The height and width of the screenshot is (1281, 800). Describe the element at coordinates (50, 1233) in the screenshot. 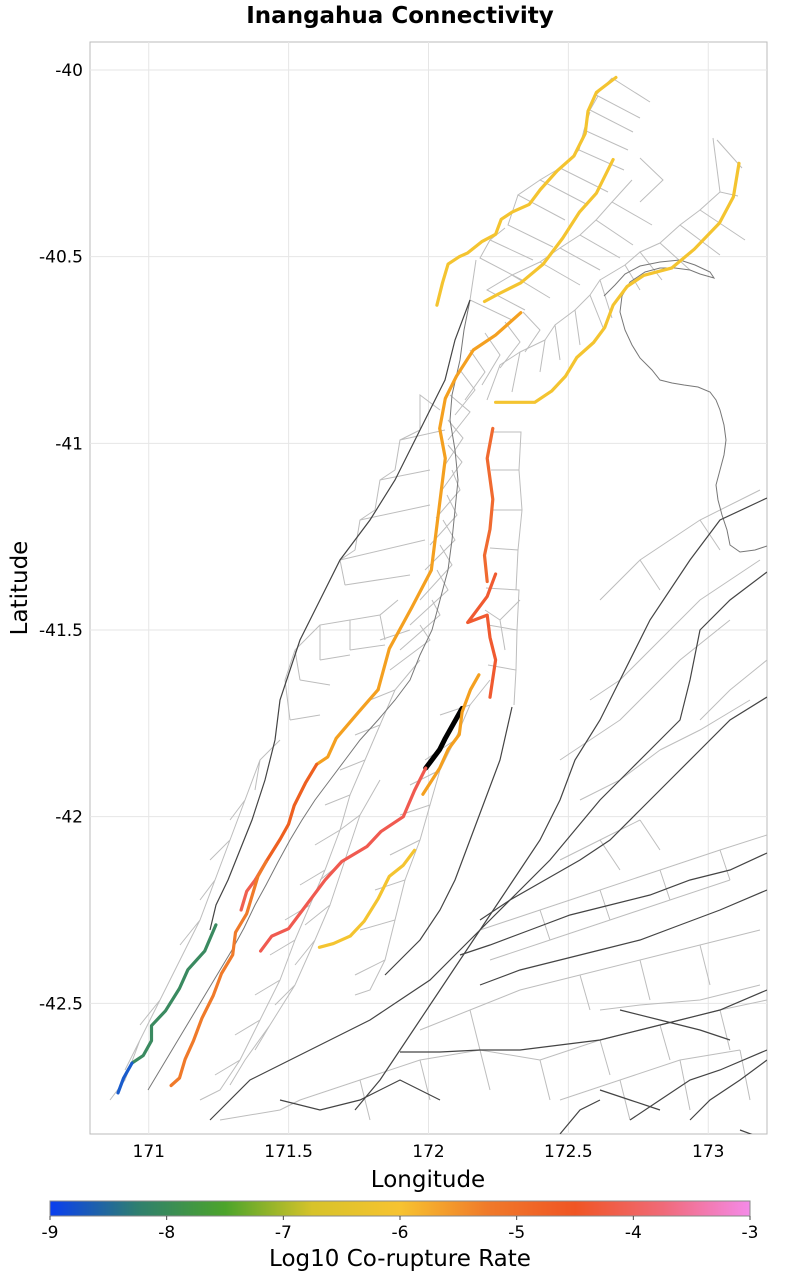

I see `colorbar-tick-label: -9` at that location.